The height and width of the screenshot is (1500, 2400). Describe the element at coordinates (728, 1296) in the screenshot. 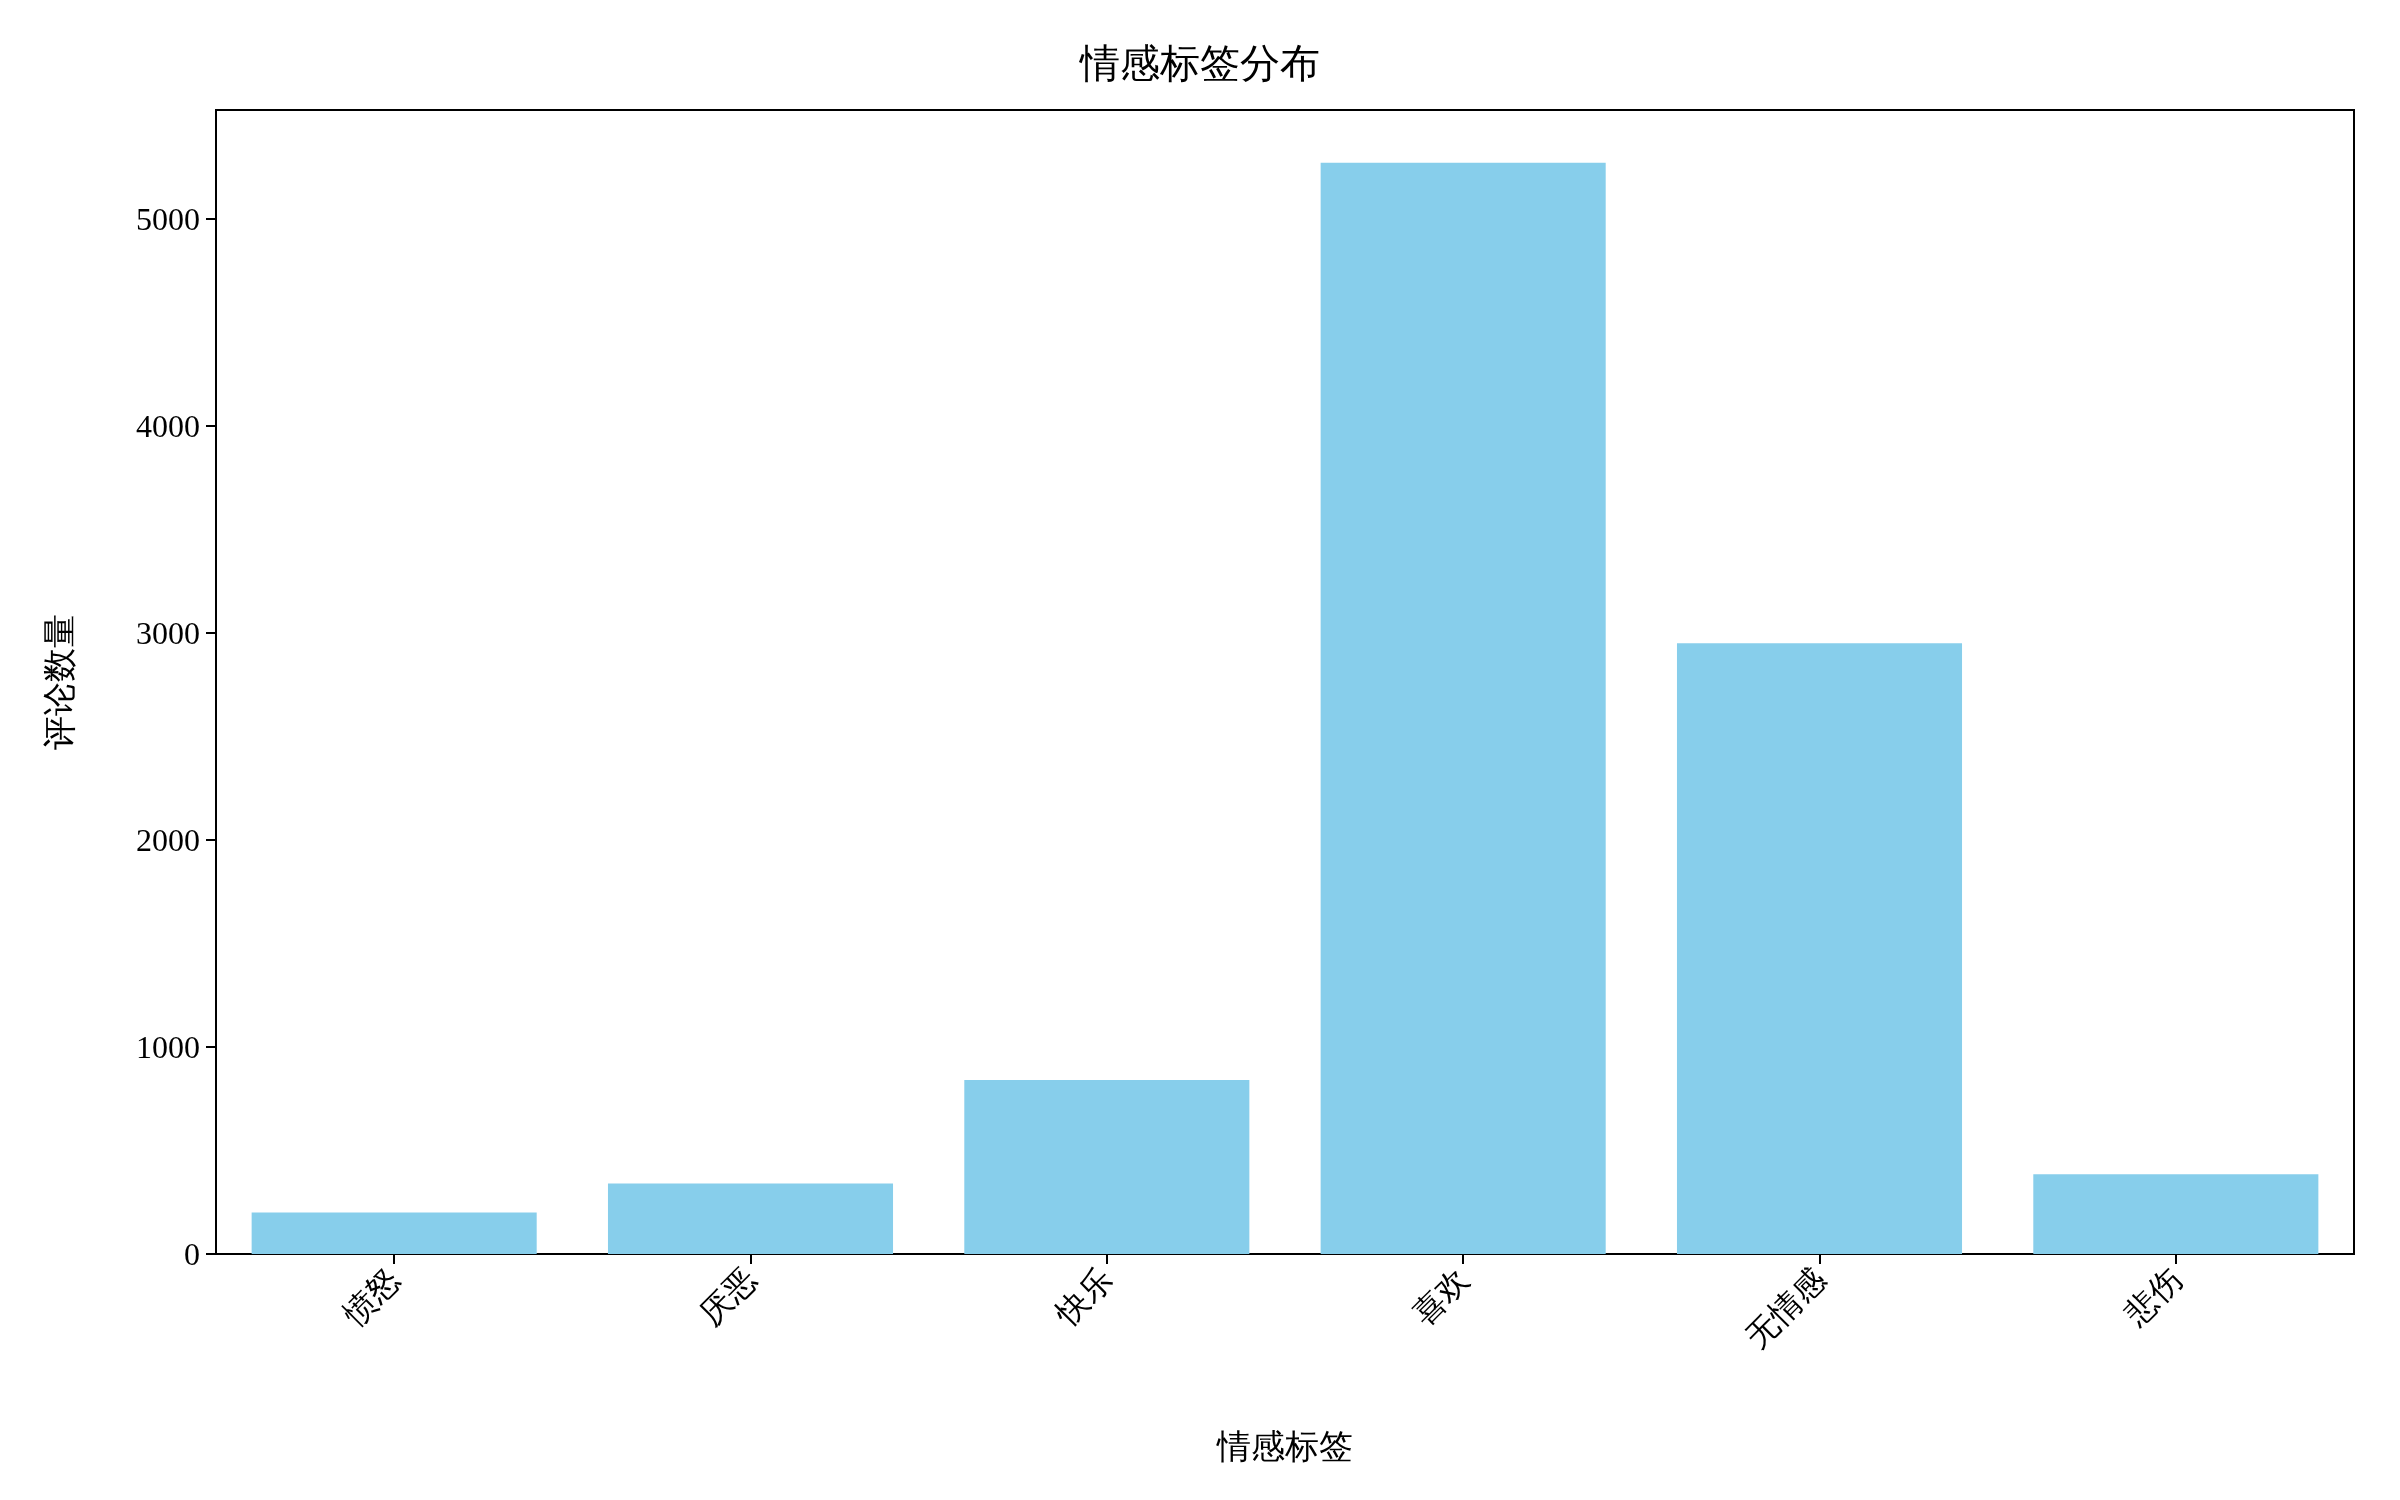

I see `x-tick-label: 厌恶` at that location.